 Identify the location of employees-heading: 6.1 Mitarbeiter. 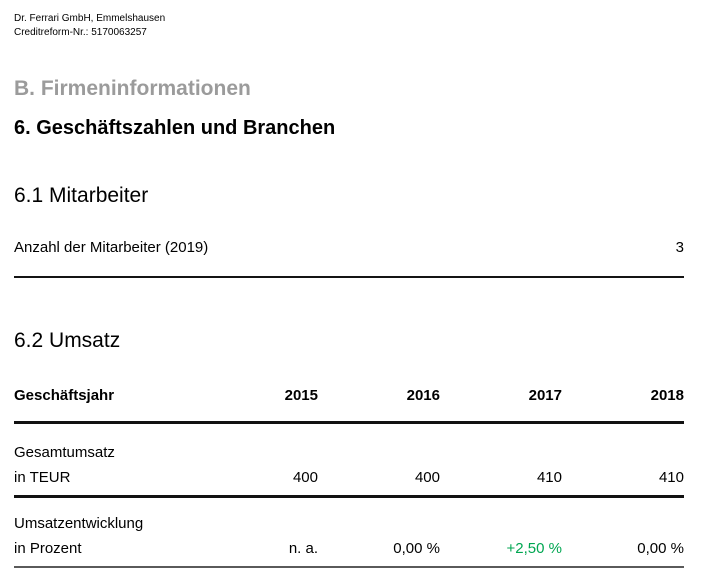
(81, 195).